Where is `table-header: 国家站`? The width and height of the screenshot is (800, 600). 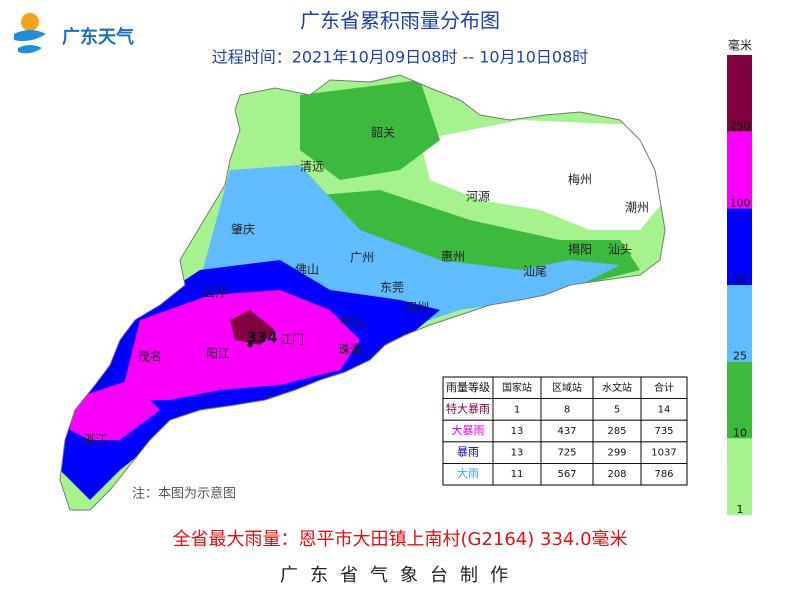 table-header: 国家站 is located at coordinates (517, 387).